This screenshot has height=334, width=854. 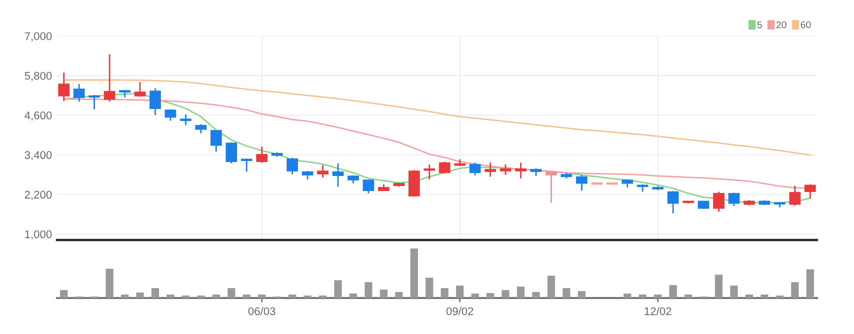 I want to click on legend-label: 20, so click(x=781, y=24).